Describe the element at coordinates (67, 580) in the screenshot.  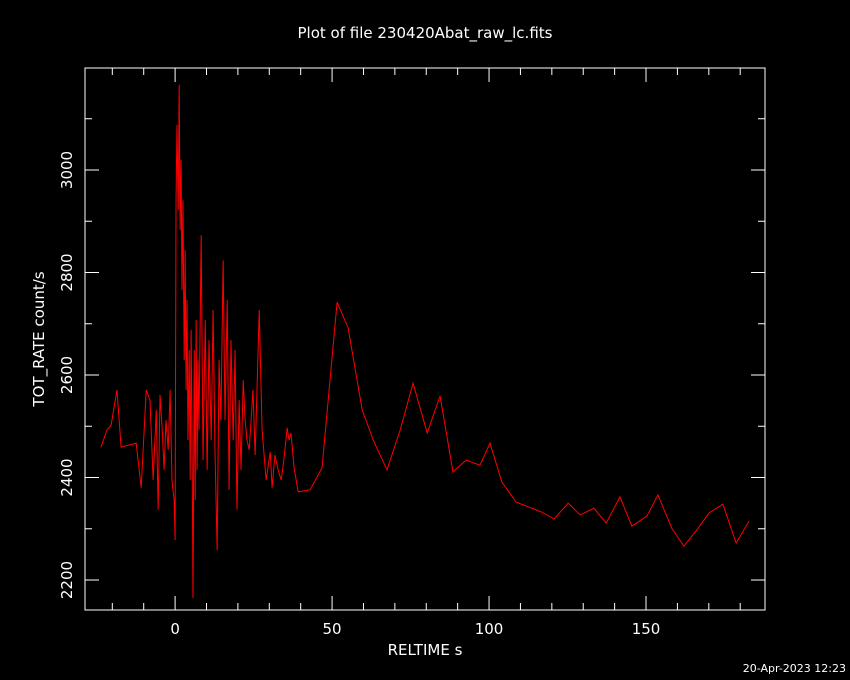
I see `y-tick-label: 2200` at that location.